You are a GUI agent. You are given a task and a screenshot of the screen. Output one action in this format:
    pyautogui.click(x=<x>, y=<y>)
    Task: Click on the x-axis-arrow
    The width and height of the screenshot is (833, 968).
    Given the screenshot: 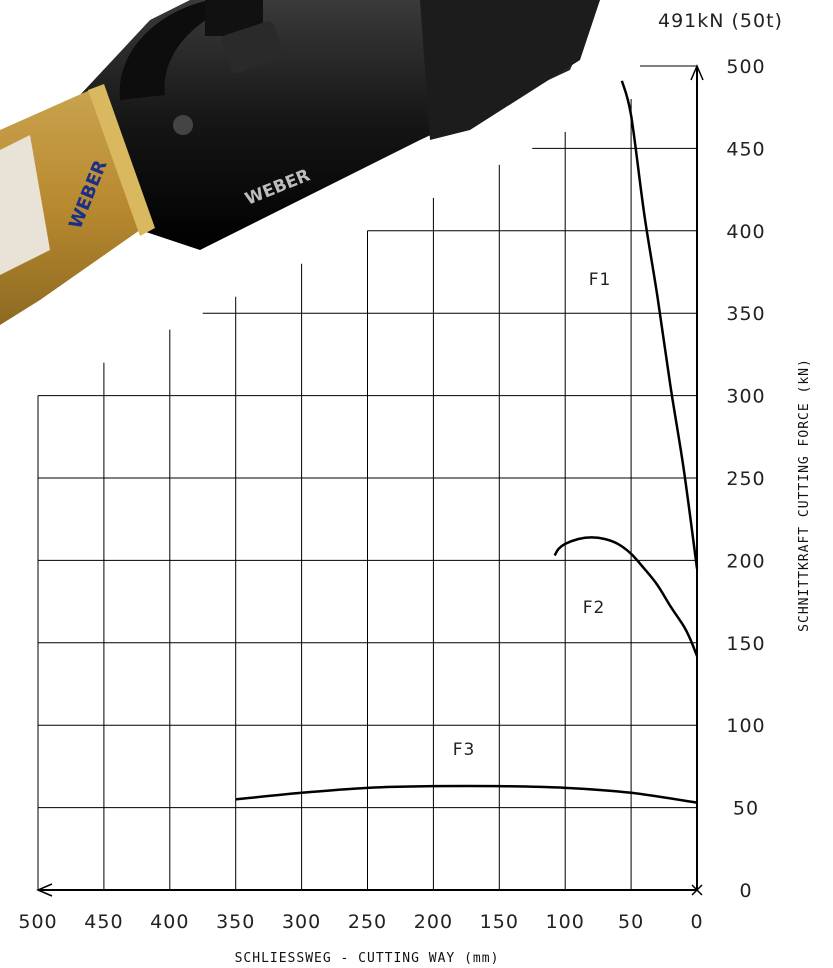 What is the action you would take?
    pyautogui.click(x=44, y=890)
    